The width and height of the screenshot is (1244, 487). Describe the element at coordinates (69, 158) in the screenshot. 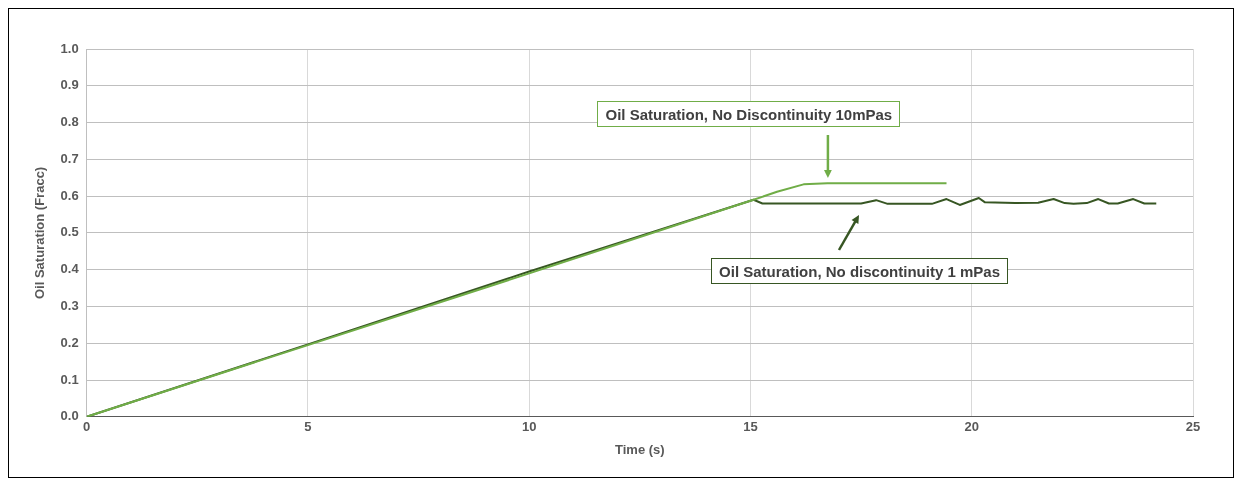

I see `y-tick-label: 0.7` at that location.